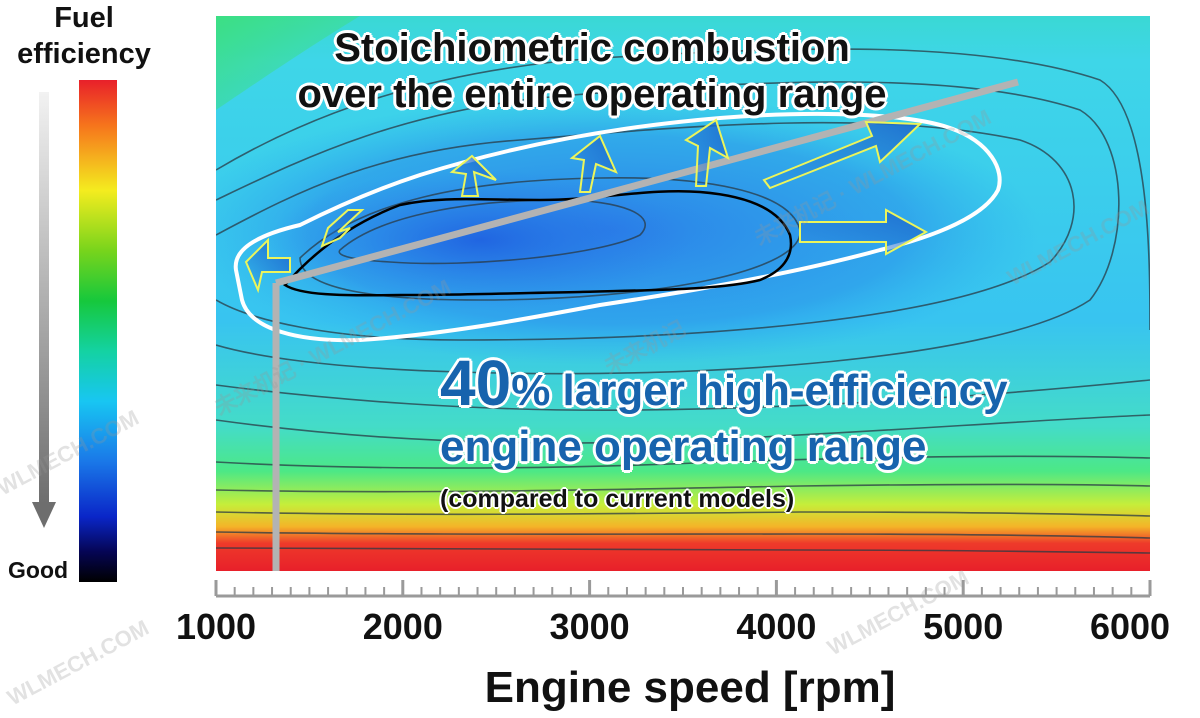 Image resolution: width=1200 pixels, height=718 pixels. Describe the element at coordinates (402, 626) in the screenshot. I see `x-tick-label: 2000` at that location.